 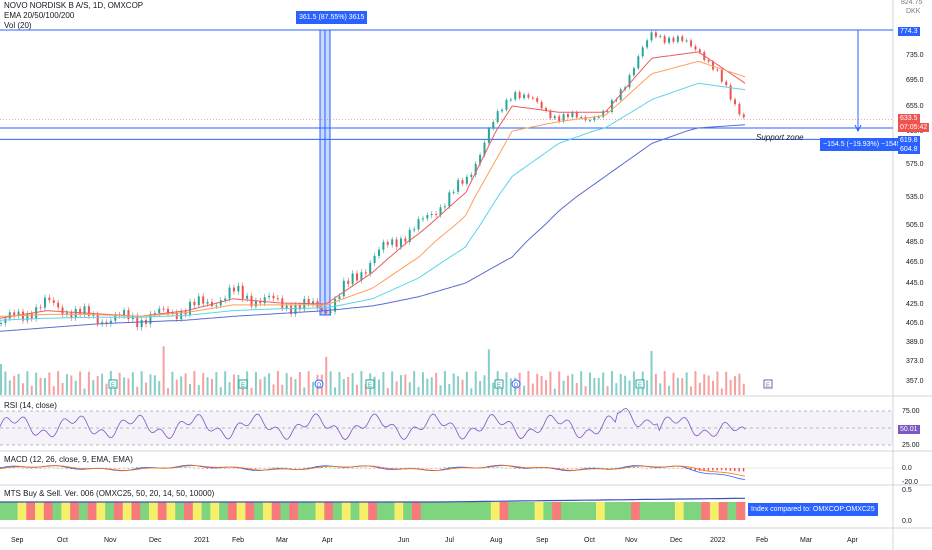 I want to click on price-tick-label: 535.0, so click(x=915, y=197).